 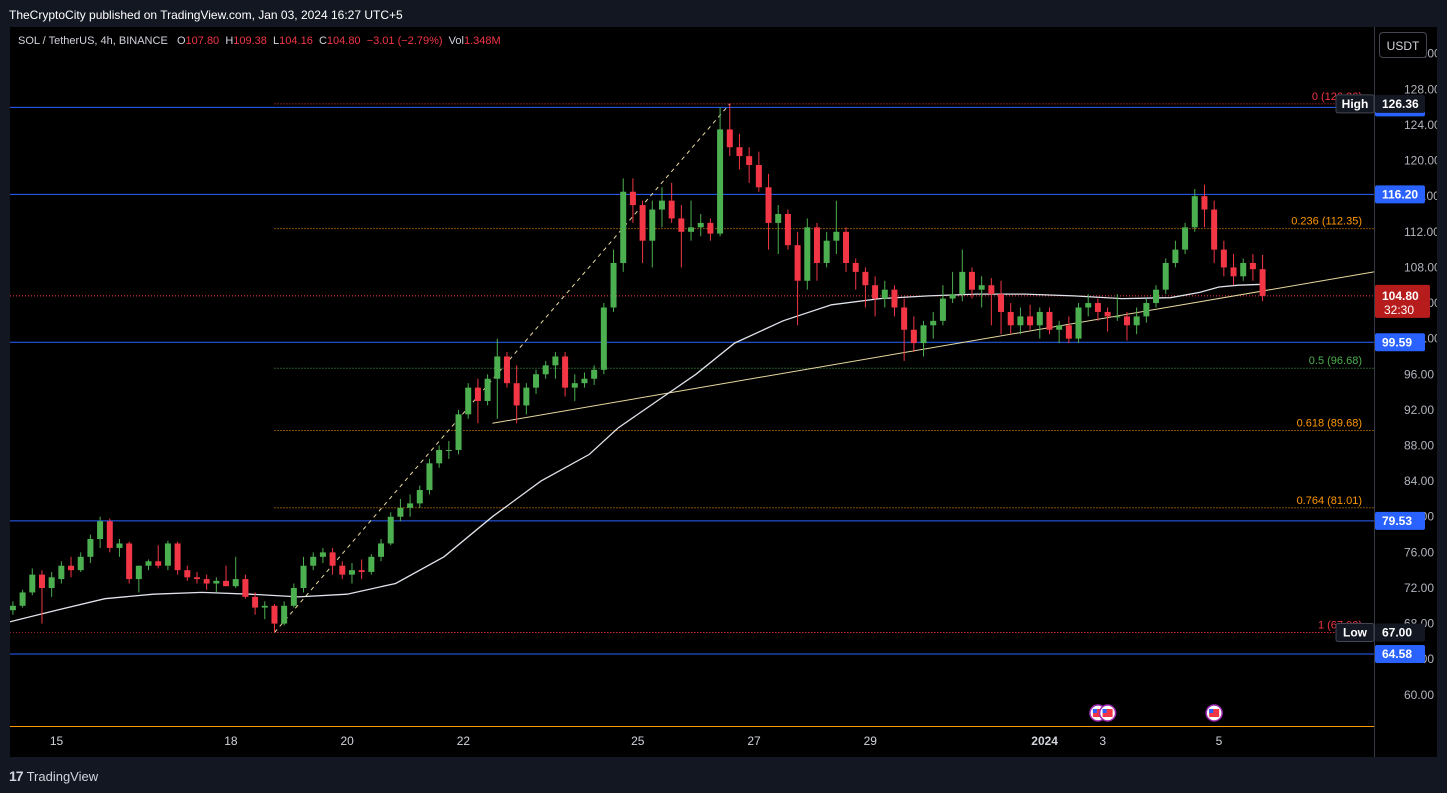 What do you see at coordinates (1107, 713) in the screenshot?
I see `event-flag-icon` at bounding box center [1107, 713].